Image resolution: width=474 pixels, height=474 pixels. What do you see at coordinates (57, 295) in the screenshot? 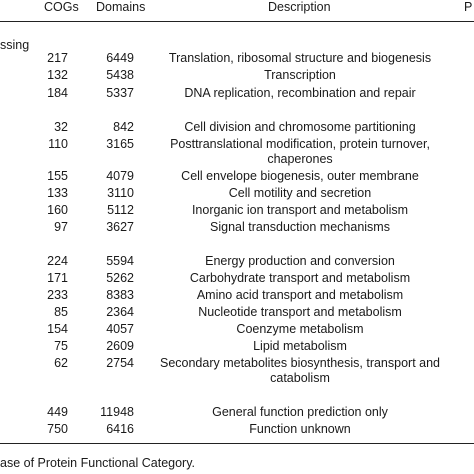
I see `cell-cogs: 233` at bounding box center [57, 295].